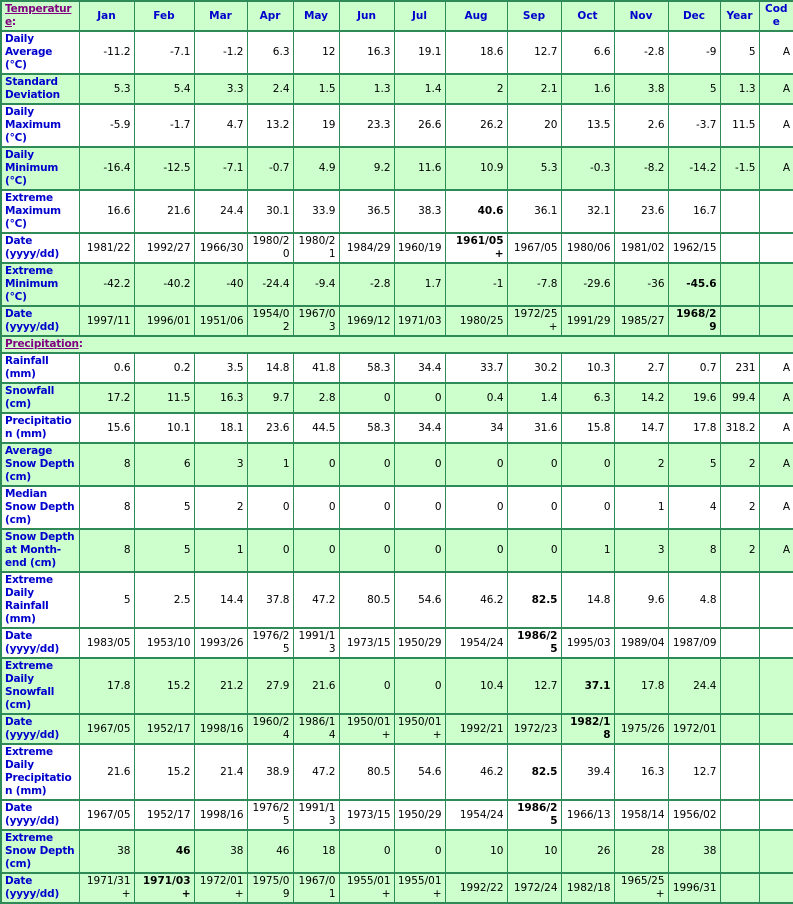 The image size is (793, 904). Describe the element at coordinates (694, 815) in the screenshot. I see `data-cell: 1956/02` at that location.